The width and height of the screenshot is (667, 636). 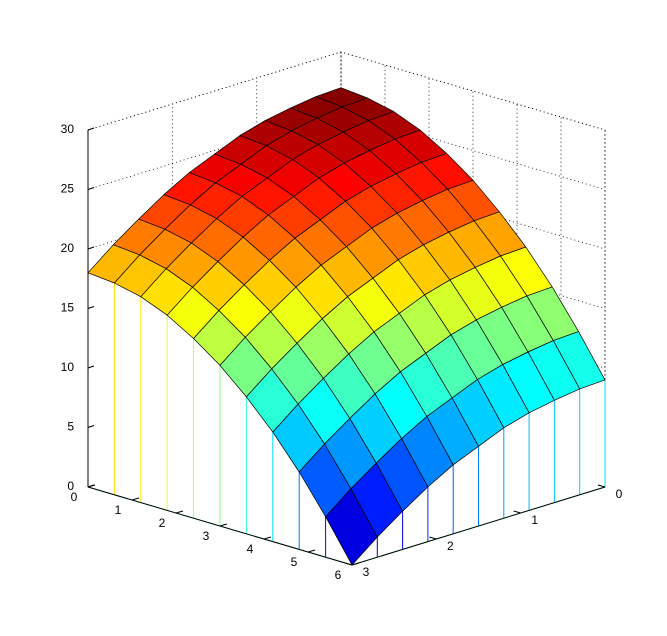 I want to click on z-tick-label: 5, so click(x=70, y=427).